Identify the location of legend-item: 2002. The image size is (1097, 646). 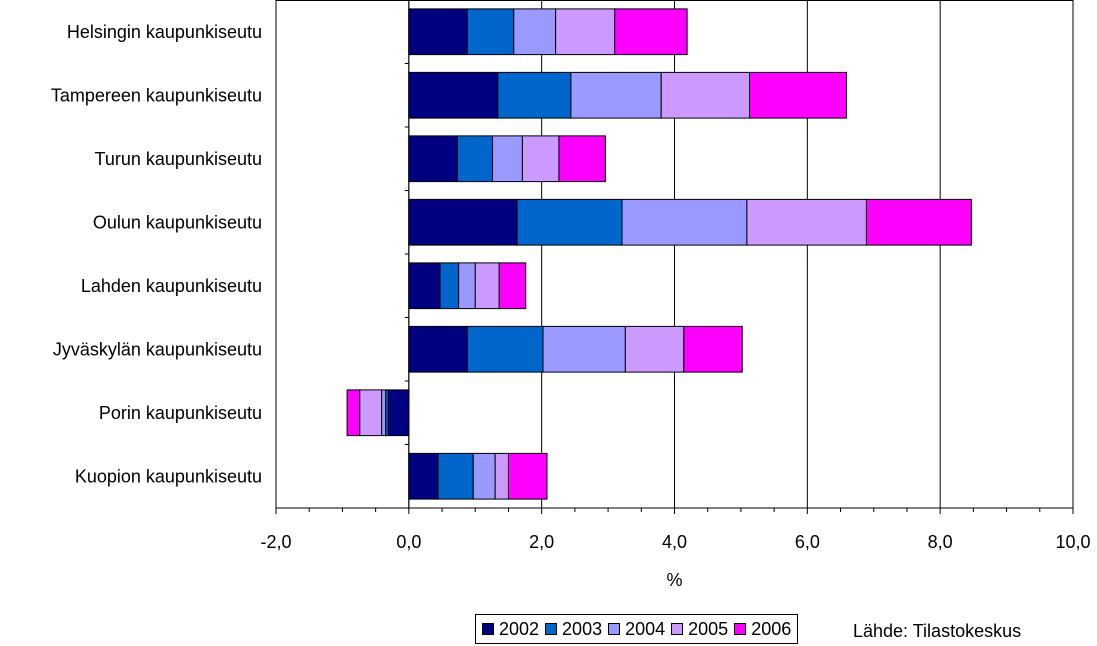
(510, 629).